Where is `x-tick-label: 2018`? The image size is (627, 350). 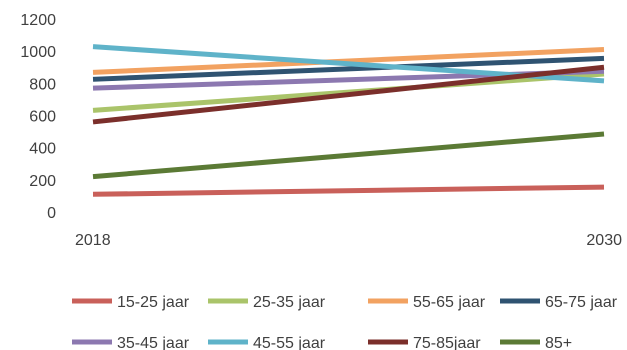
x-tick-label: 2018 is located at coordinates (93, 240).